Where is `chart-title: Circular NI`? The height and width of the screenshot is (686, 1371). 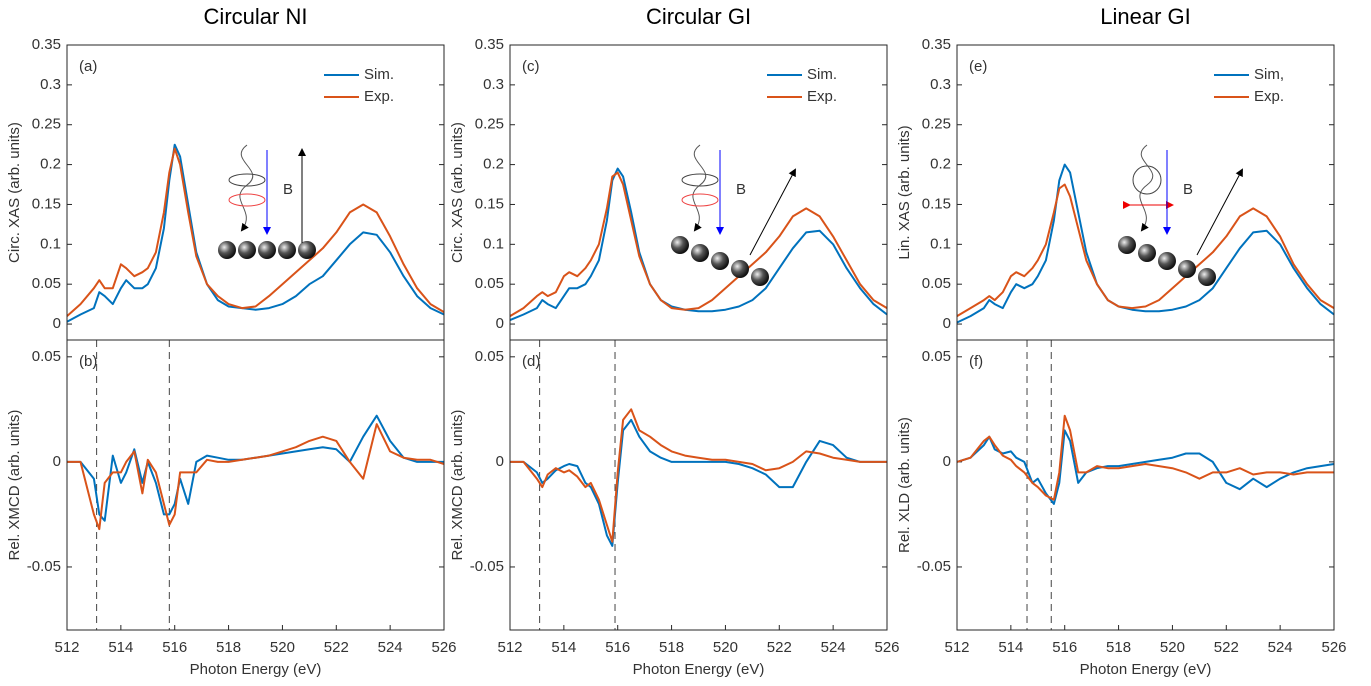
chart-title: Circular NI is located at coordinates (256, 16).